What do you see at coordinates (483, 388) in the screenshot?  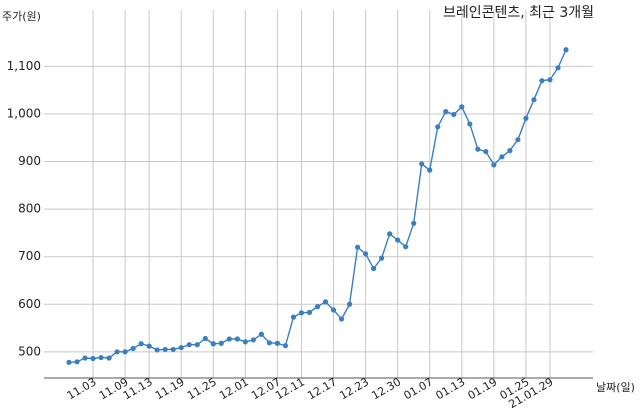 I see `x-tick-label: 01.19` at bounding box center [483, 388].